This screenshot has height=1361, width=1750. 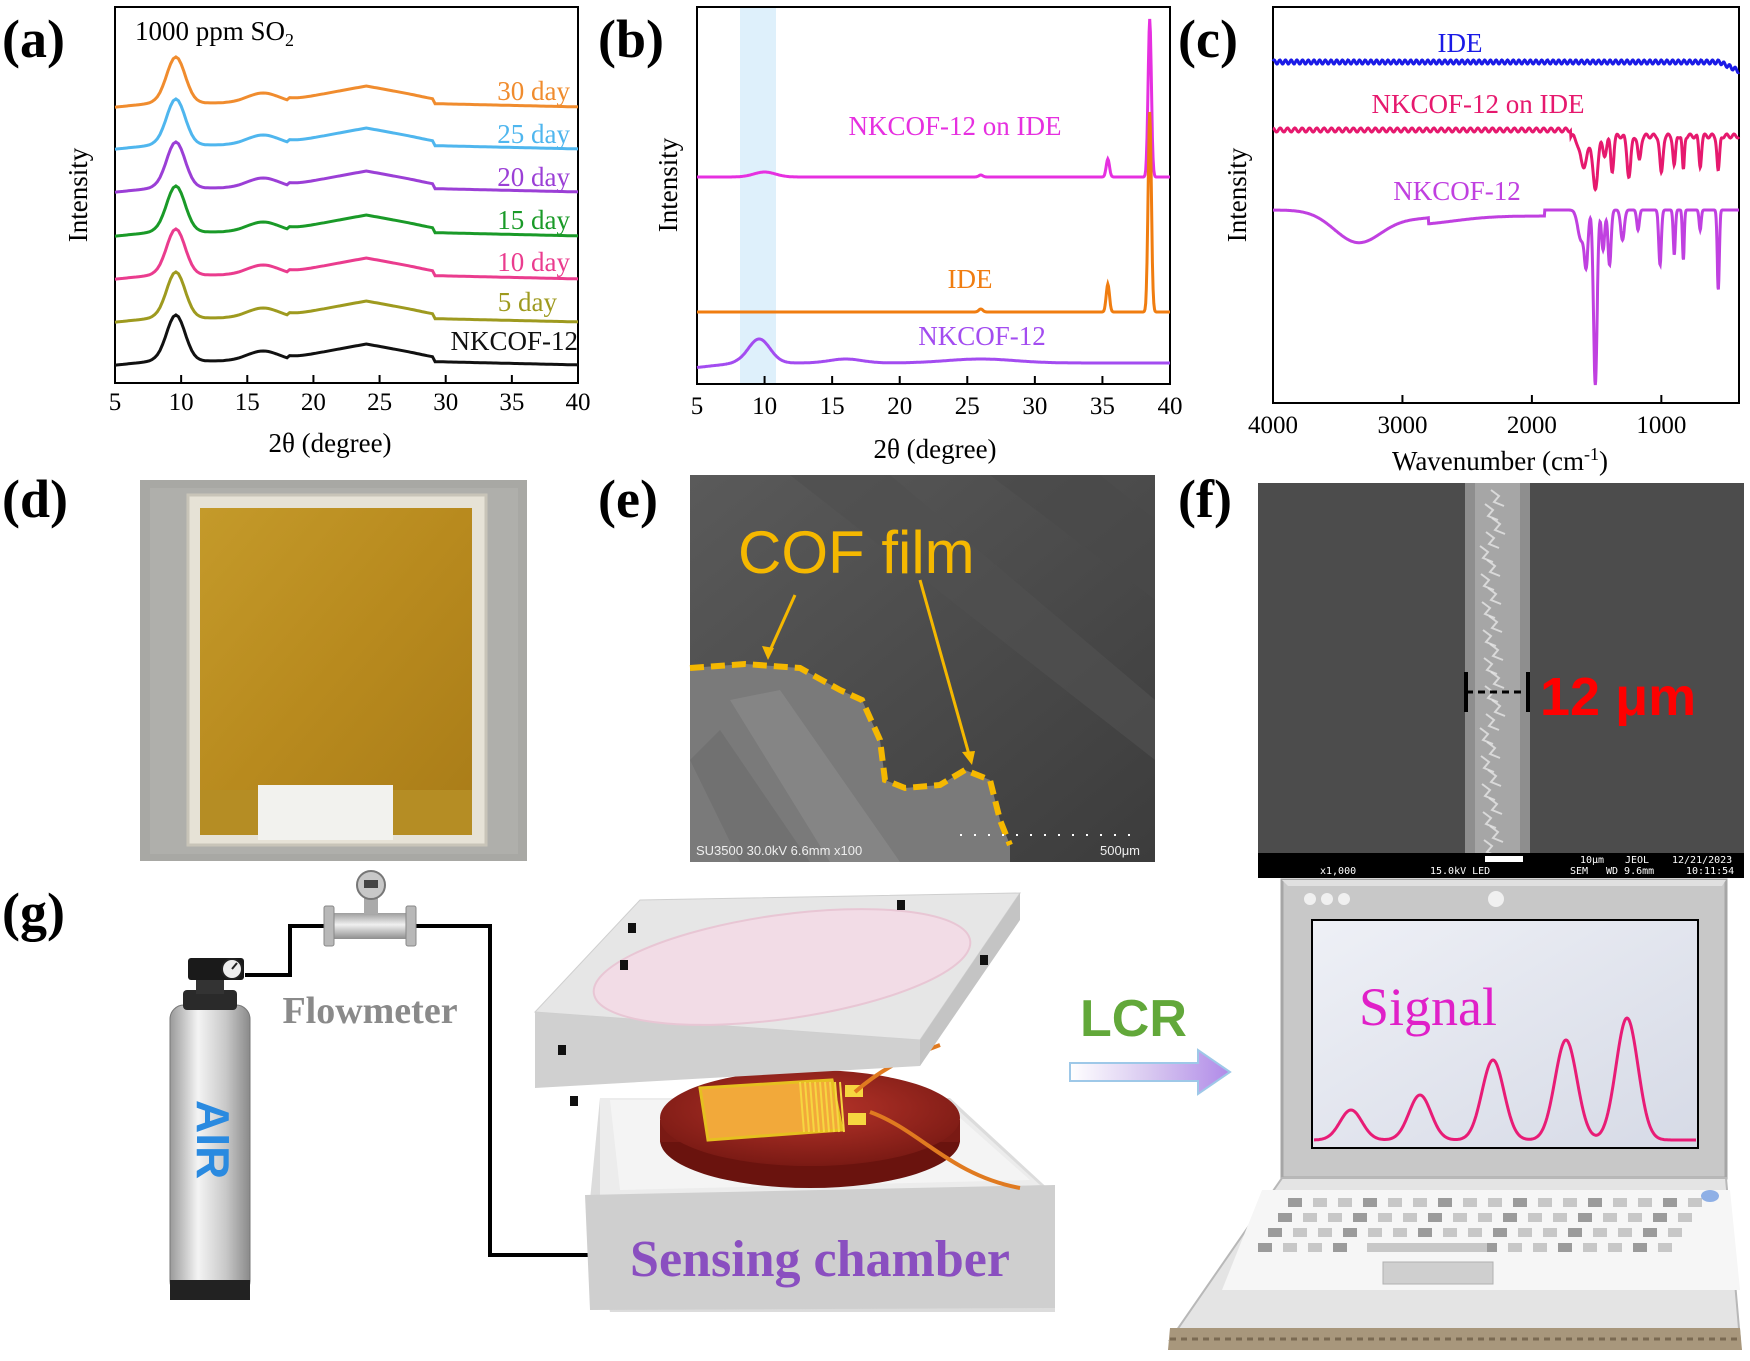 What do you see at coordinates (1505, 1079) in the screenshot?
I see `signal-waveform` at bounding box center [1505, 1079].